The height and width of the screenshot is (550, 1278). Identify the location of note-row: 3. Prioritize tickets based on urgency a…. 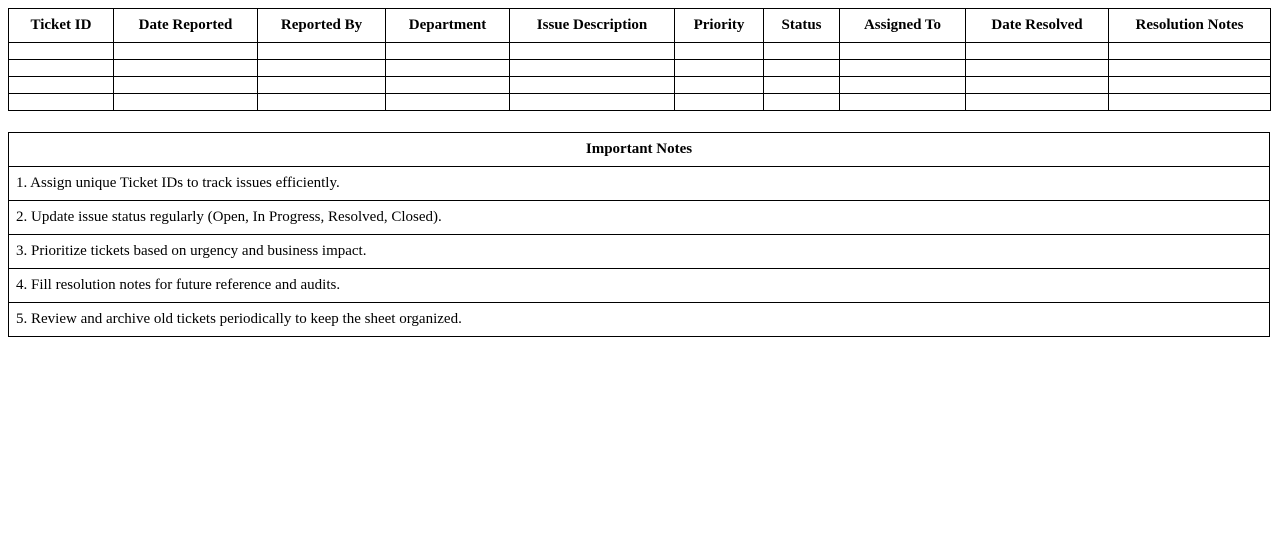
(639, 251).